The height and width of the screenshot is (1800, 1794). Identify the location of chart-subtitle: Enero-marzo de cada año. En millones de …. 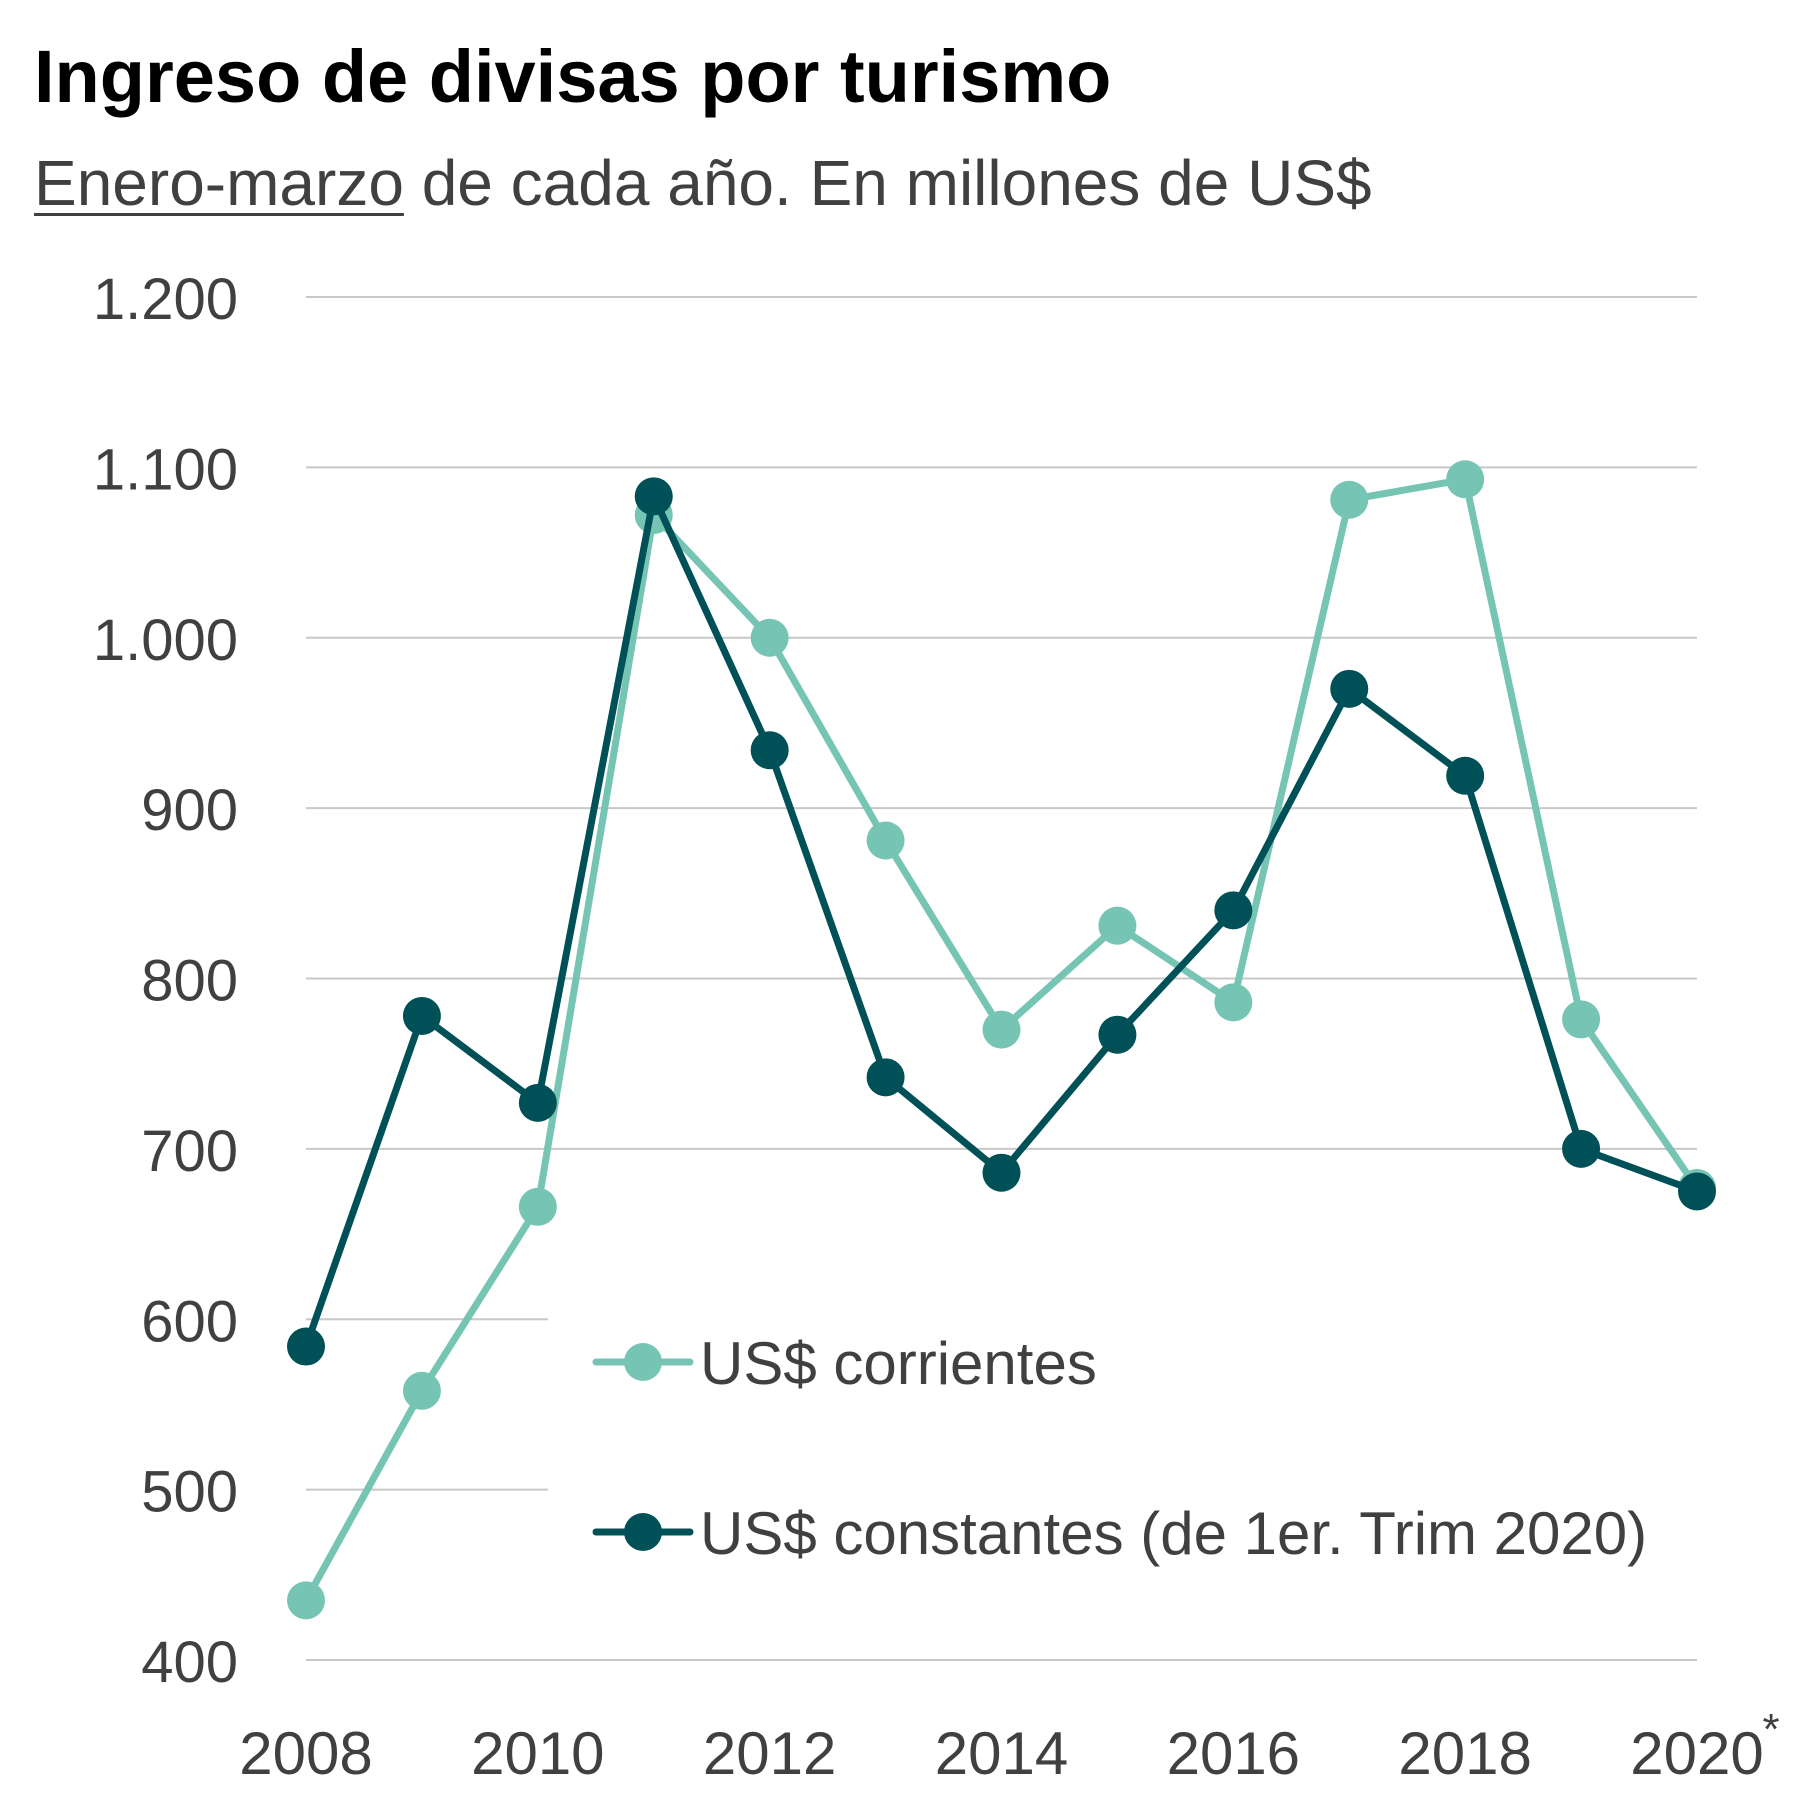
(703, 183).